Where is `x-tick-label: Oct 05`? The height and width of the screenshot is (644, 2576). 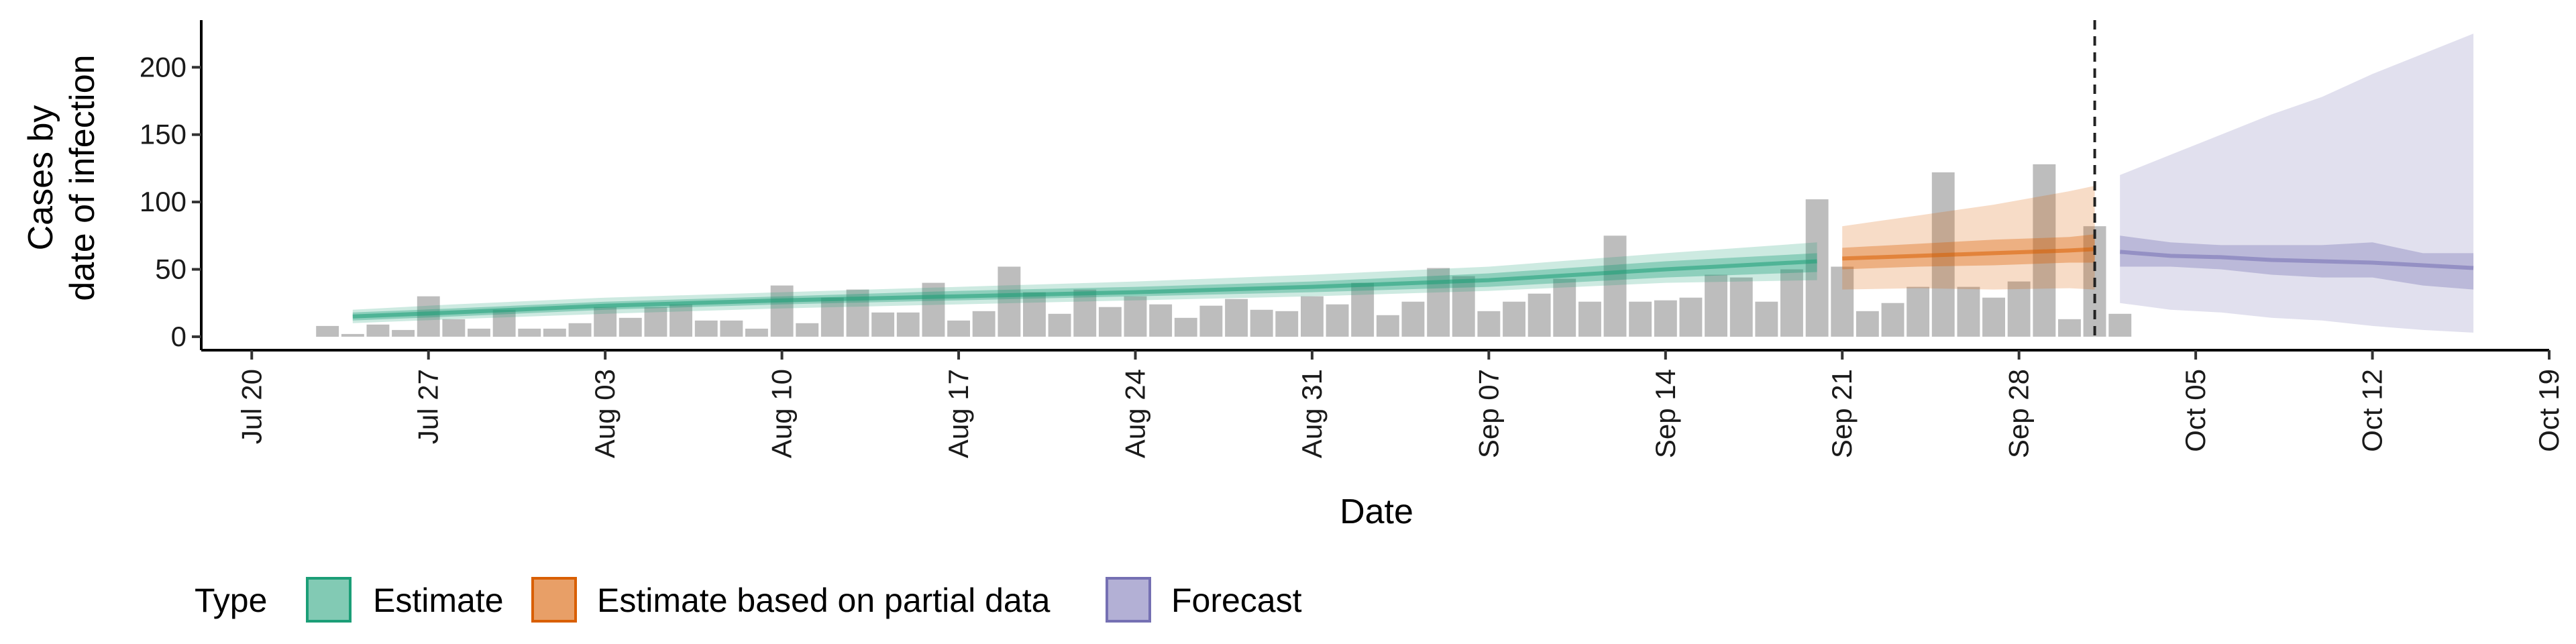 x-tick-label: Oct 05 is located at coordinates (2195, 410).